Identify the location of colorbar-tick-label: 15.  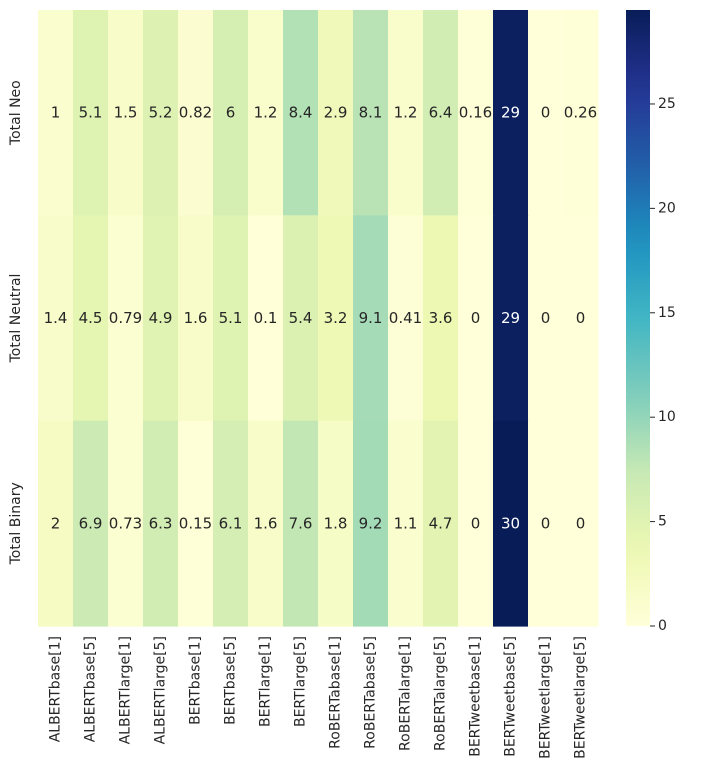
(667, 313).